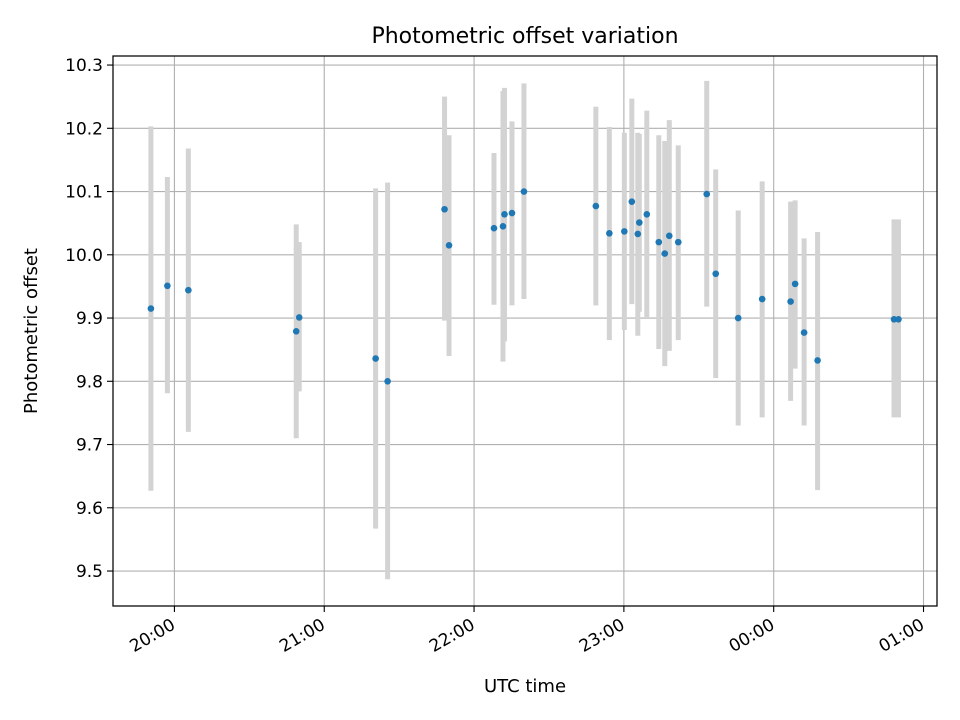 Image resolution: width=960 pixels, height=720 pixels. I want to click on y-tick-label: 10.1, so click(84, 193).